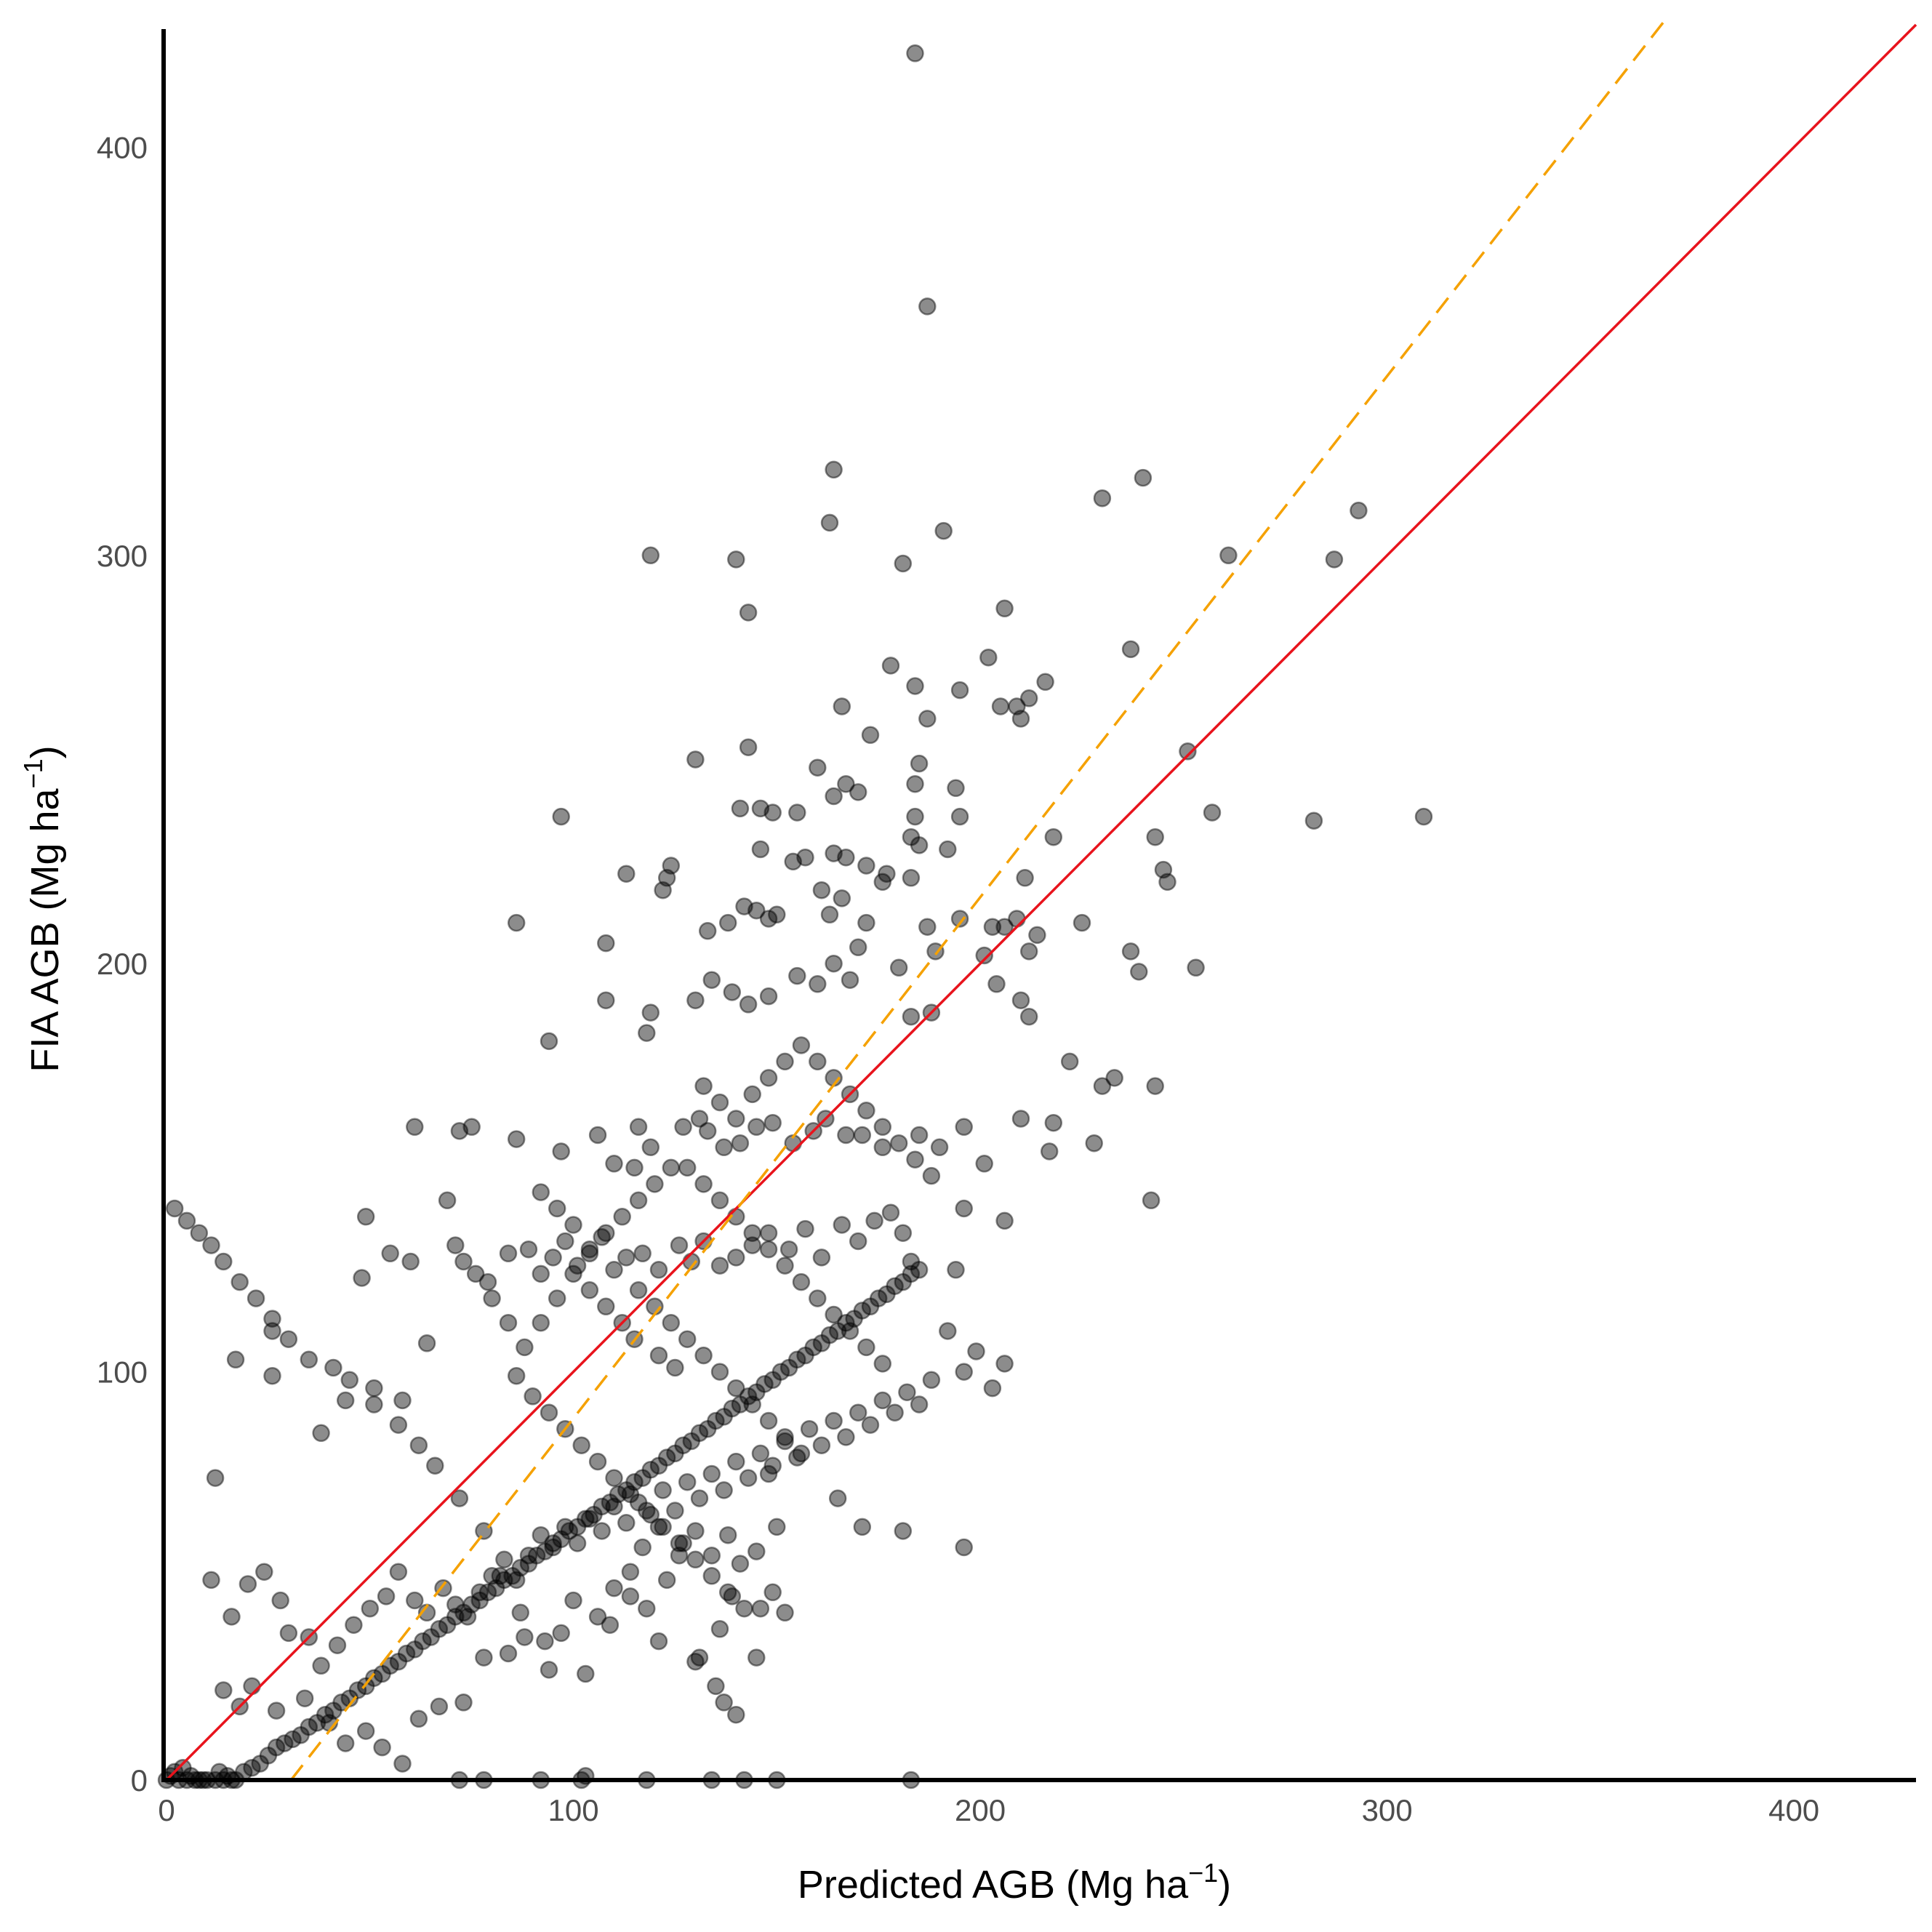 This screenshot has height=1932, width=1932. I want to click on x-tick-label: 300, so click(1387, 1810).